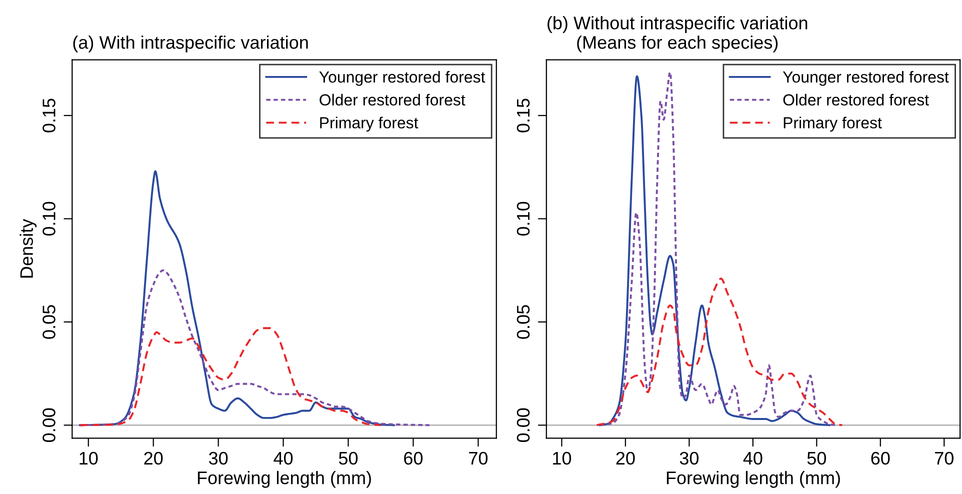  What do you see at coordinates (678, 34) in the screenshot?
I see `chart-title: (b) Without intraspecific variation (Means for each species)` at bounding box center [678, 34].